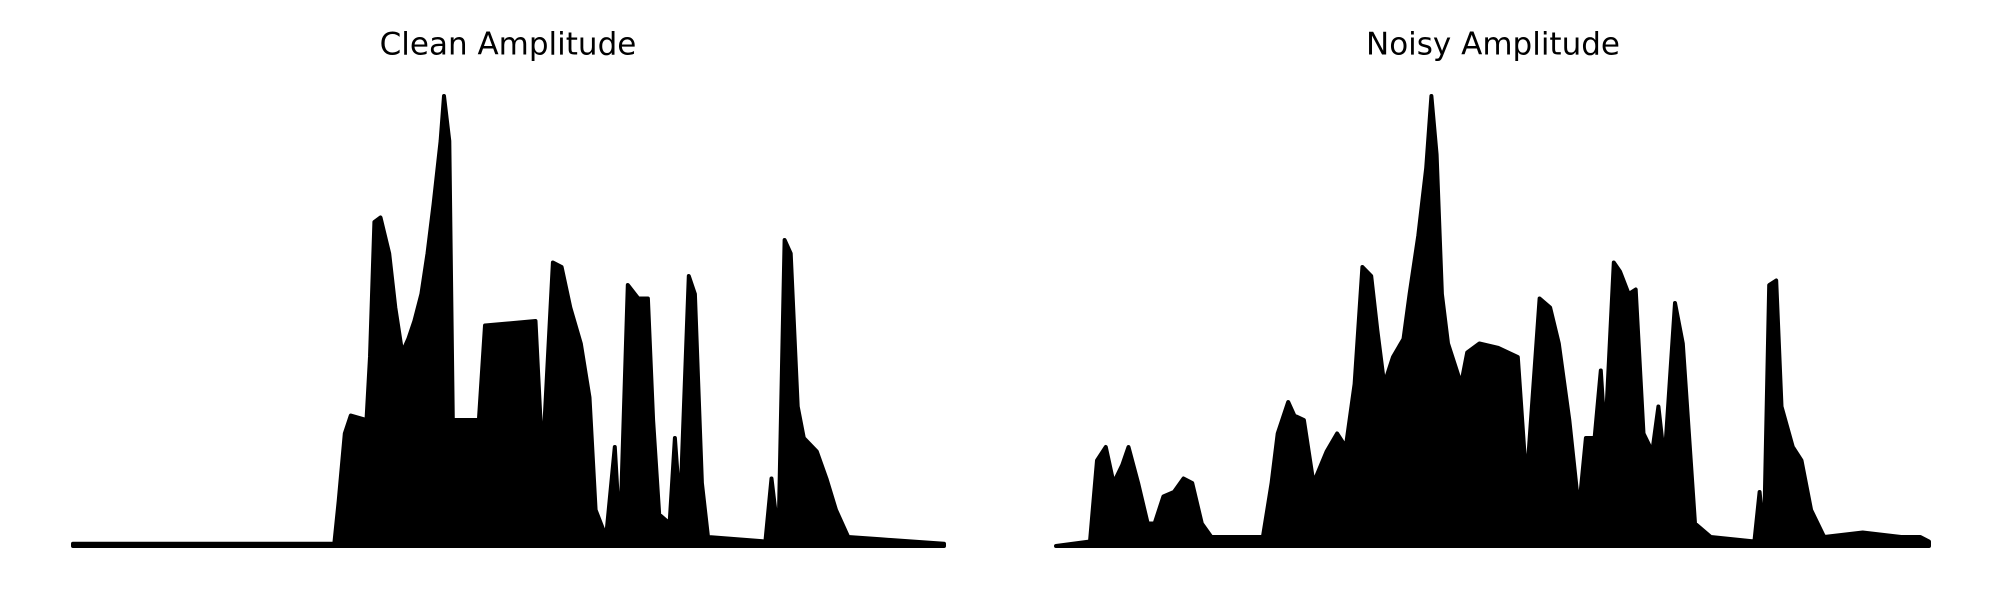 This screenshot has height=600, width=2000. I want to click on chart-title: Clean Amplitude, so click(508, 45).